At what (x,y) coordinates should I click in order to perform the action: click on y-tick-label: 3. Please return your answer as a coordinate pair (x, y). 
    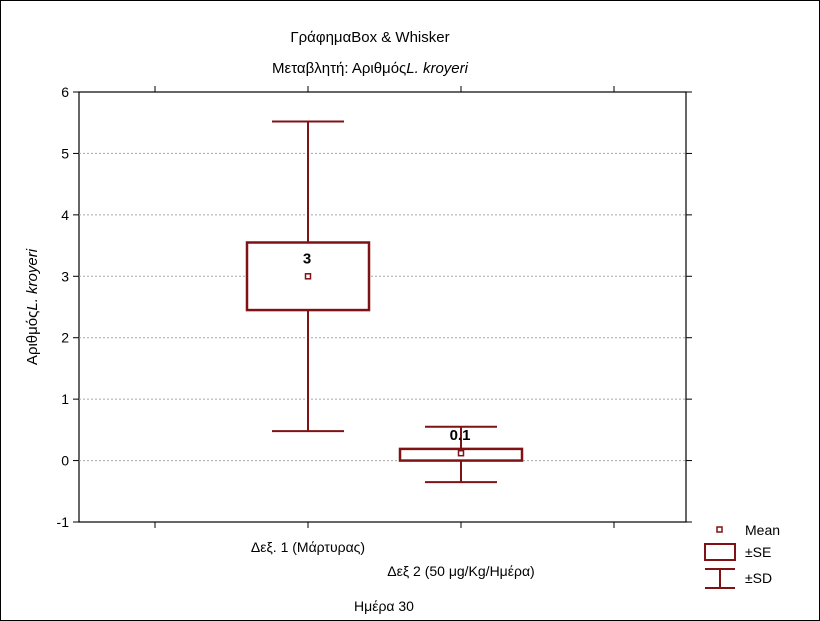
    Looking at the image, I should click on (65, 276).